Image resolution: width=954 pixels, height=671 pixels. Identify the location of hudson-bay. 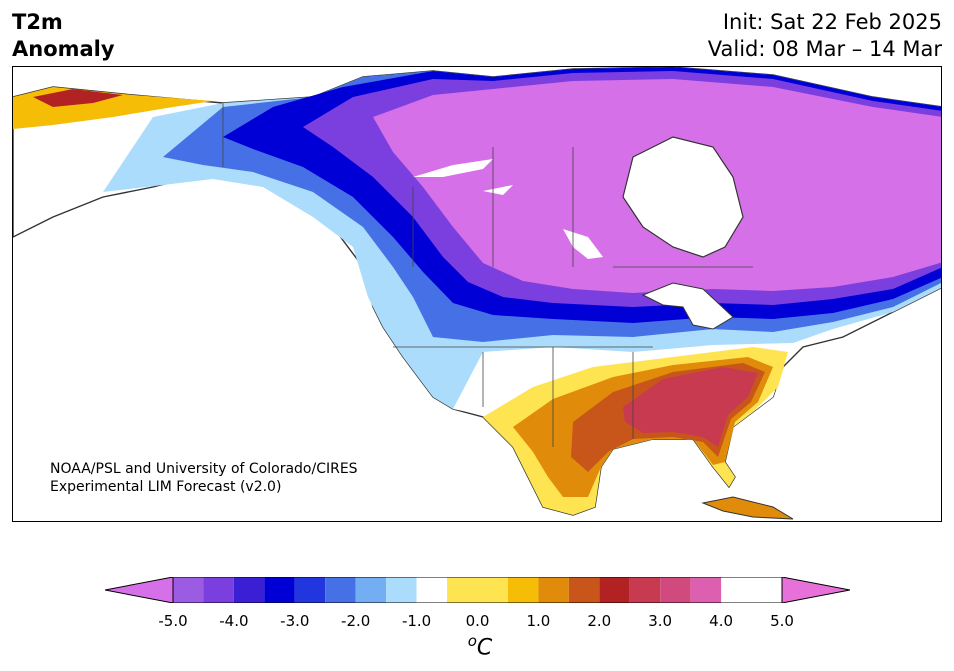
(683, 197).